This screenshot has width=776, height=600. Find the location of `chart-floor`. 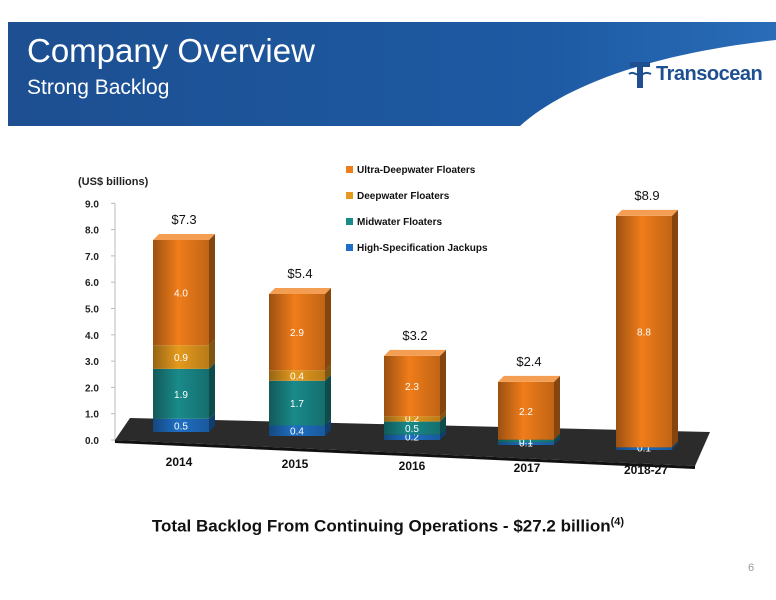

chart-floor is located at coordinates (412, 442).